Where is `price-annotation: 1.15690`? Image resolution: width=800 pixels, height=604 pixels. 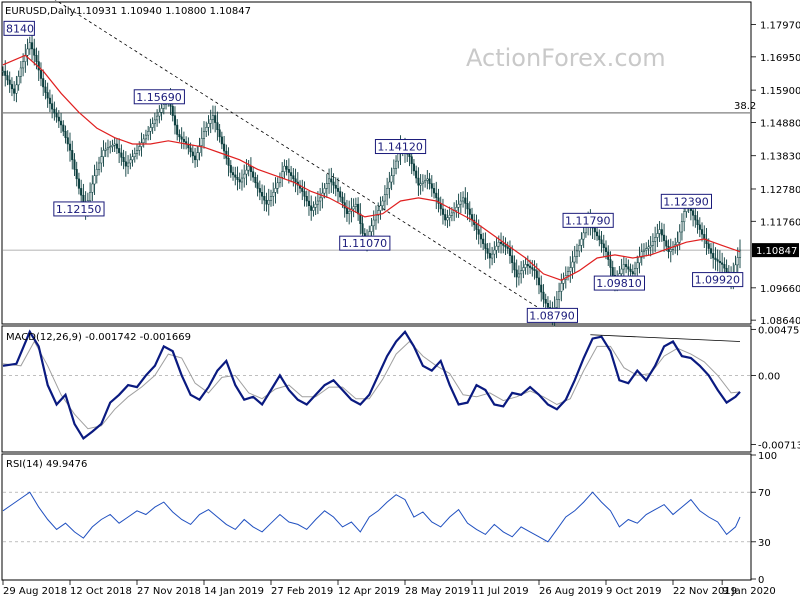
price-annotation: 1.15690 is located at coordinates (159, 97).